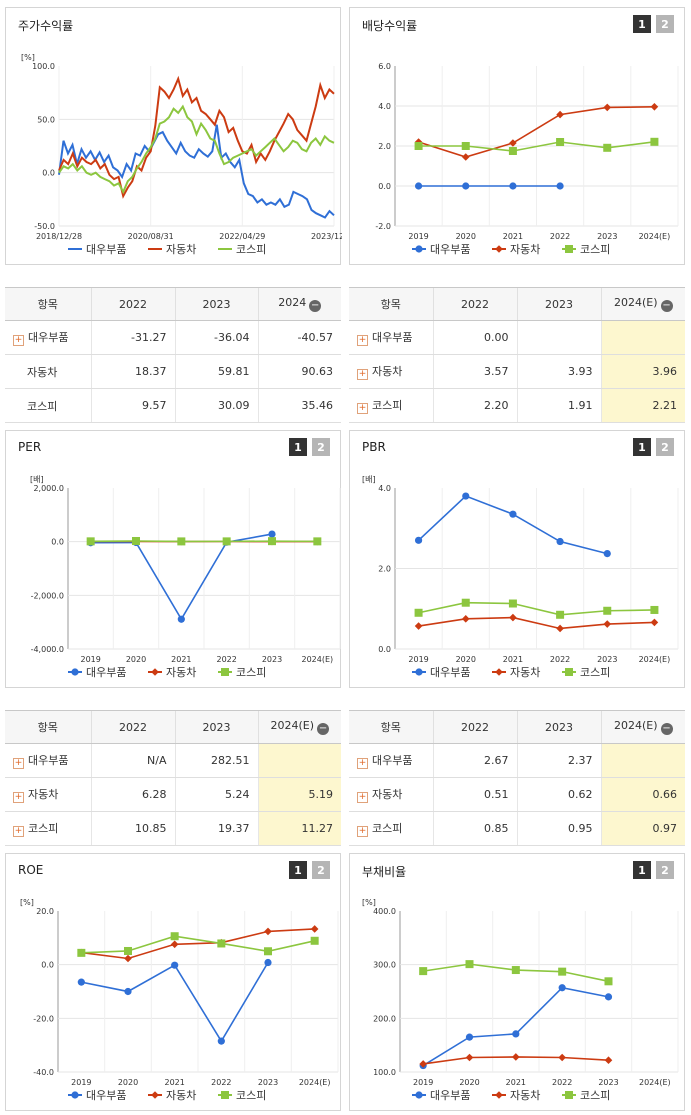  What do you see at coordinates (132, 794) in the screenshot?
I see `table-cell: 6.28` at bounding box center [132, 794].